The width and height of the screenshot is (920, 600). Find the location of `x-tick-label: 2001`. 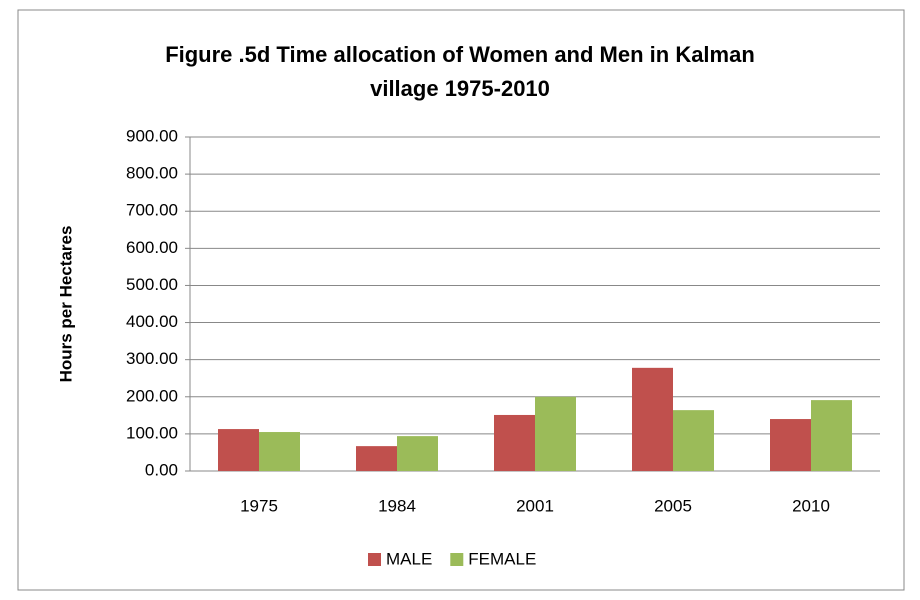

x-tick-label: 2001 is located at coordinates (535, 505).